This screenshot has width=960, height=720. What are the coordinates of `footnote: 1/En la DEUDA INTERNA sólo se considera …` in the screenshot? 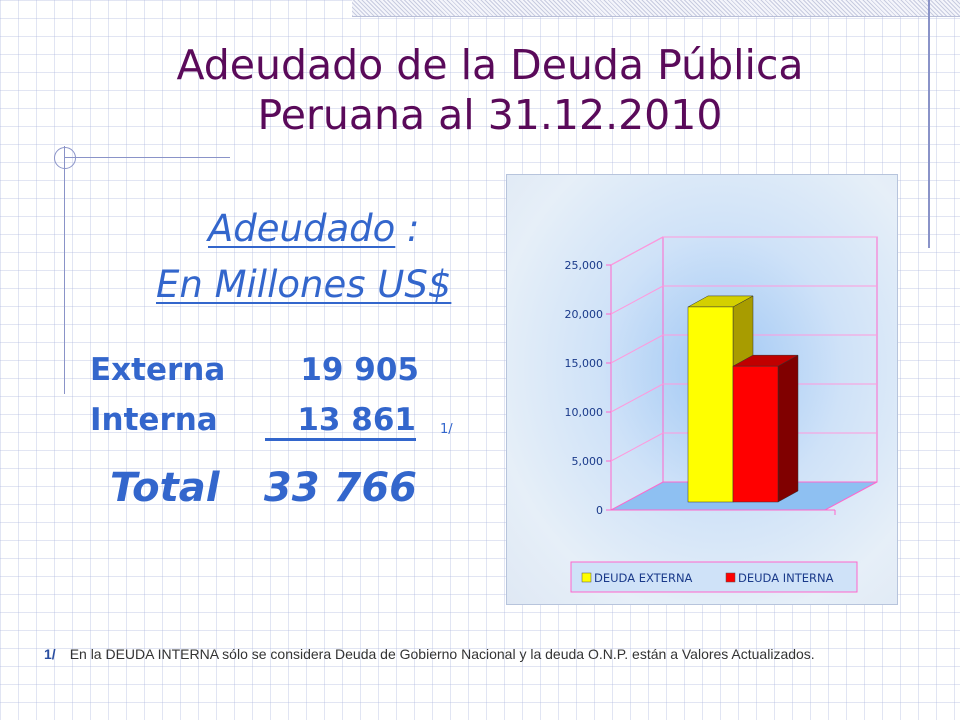 It's located at (494, 654).